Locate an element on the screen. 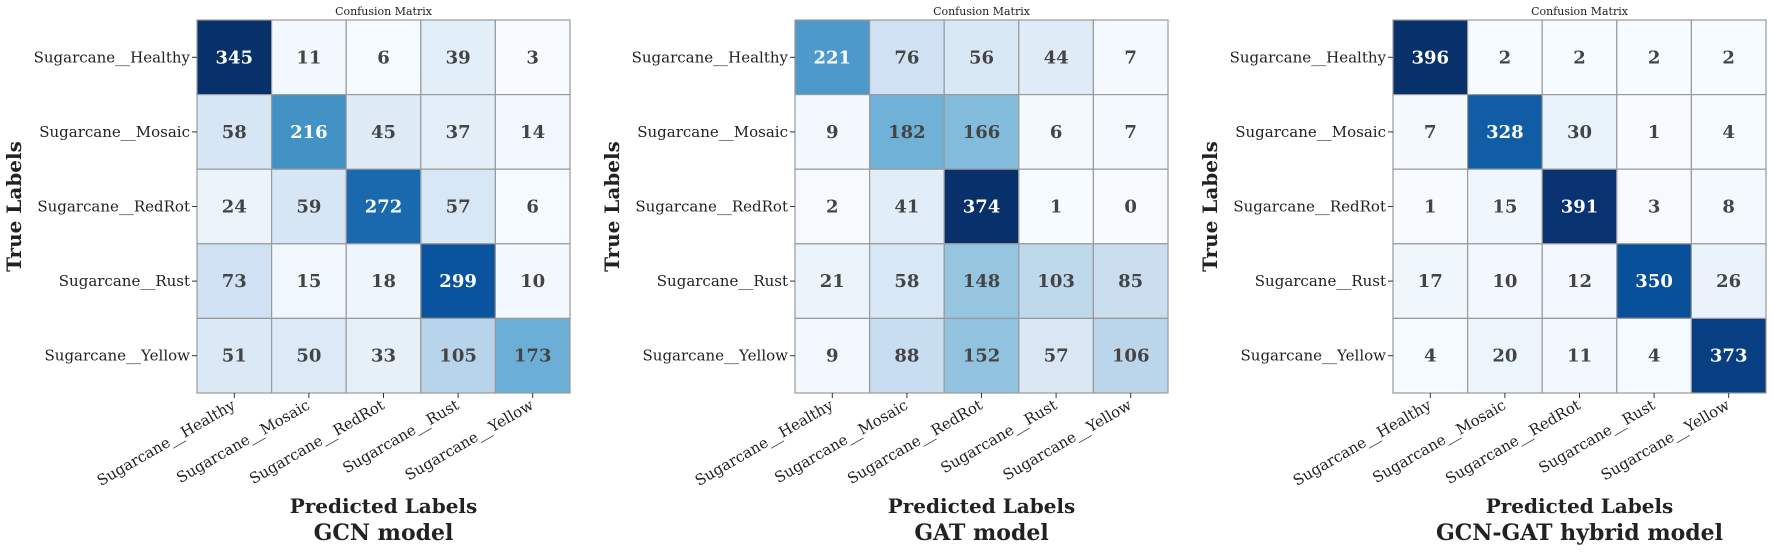  cell-value-label: 173 is located at coordinates (533, 356).